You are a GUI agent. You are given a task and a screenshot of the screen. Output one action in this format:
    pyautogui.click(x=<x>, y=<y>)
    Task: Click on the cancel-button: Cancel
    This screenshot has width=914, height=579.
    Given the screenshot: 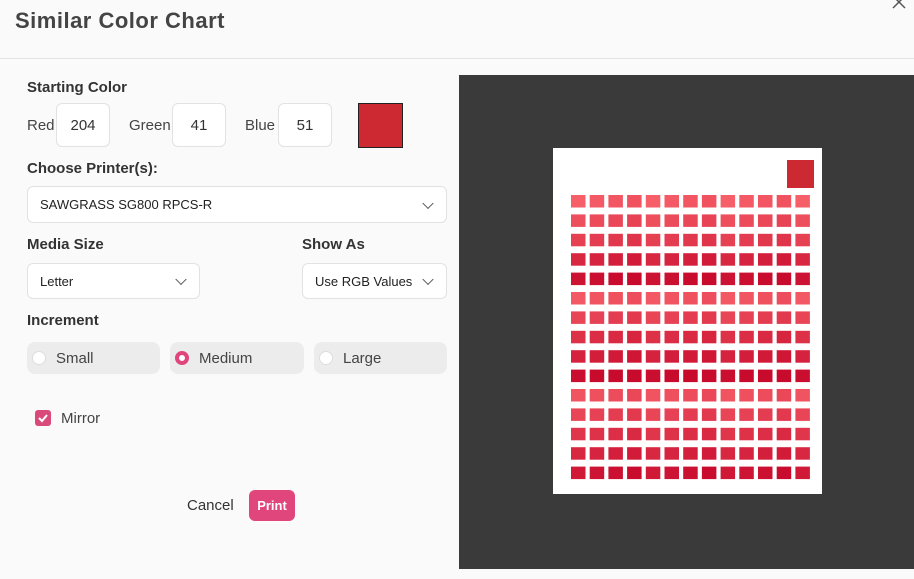 What is the action you would take?
    pyautogui.click(x=210, y=505)
    